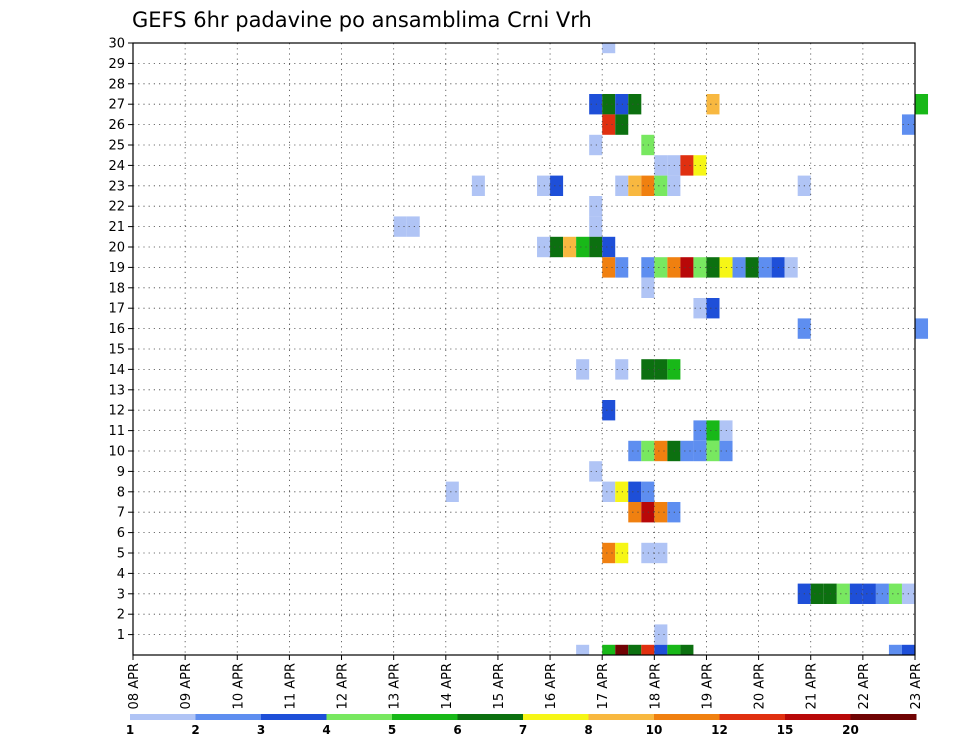 The width and height of the screenshot is (960, 742). Describe the element at coordinates (116, 268) in the screenshot. I see `y-tick-label: 19` at that location.